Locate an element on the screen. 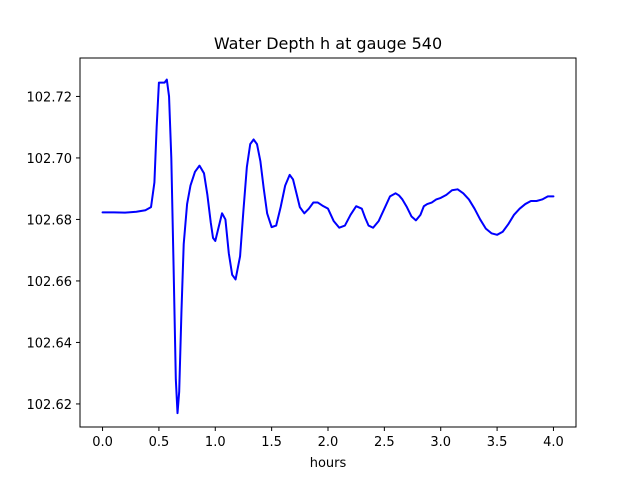 The height and width of the screenshot is (480, 640). y-tick-label: 102.66 is located at coordinates (50, 282).